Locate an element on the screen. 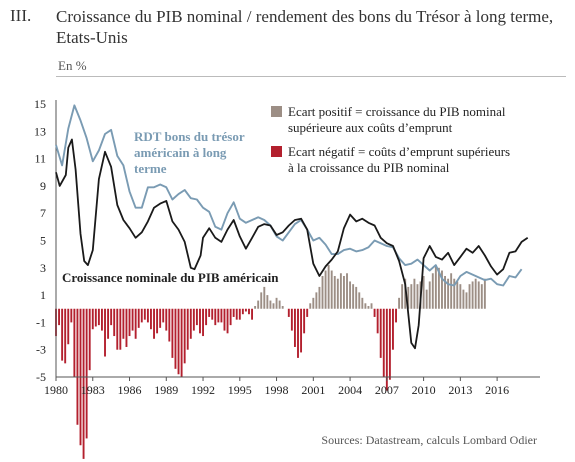  unit-label: En % is located at coordinates (72, 65).